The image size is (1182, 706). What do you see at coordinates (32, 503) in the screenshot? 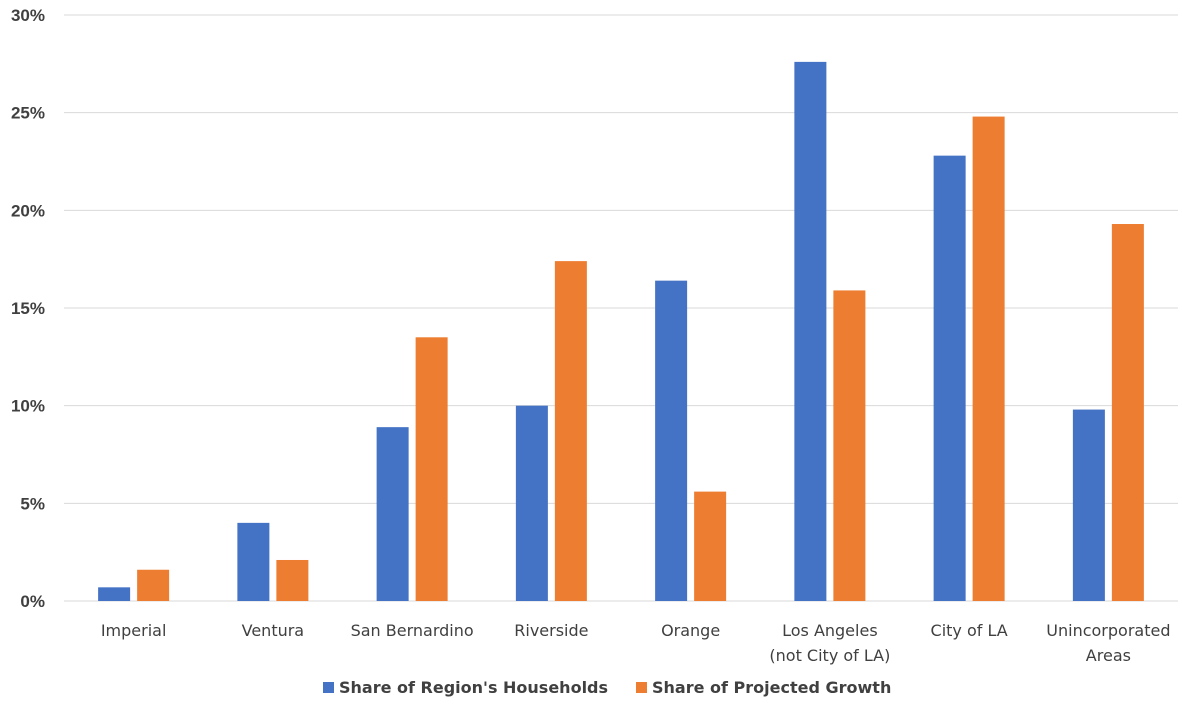
I see `y-tick-label: 5%` at bounding box center [32, 503].